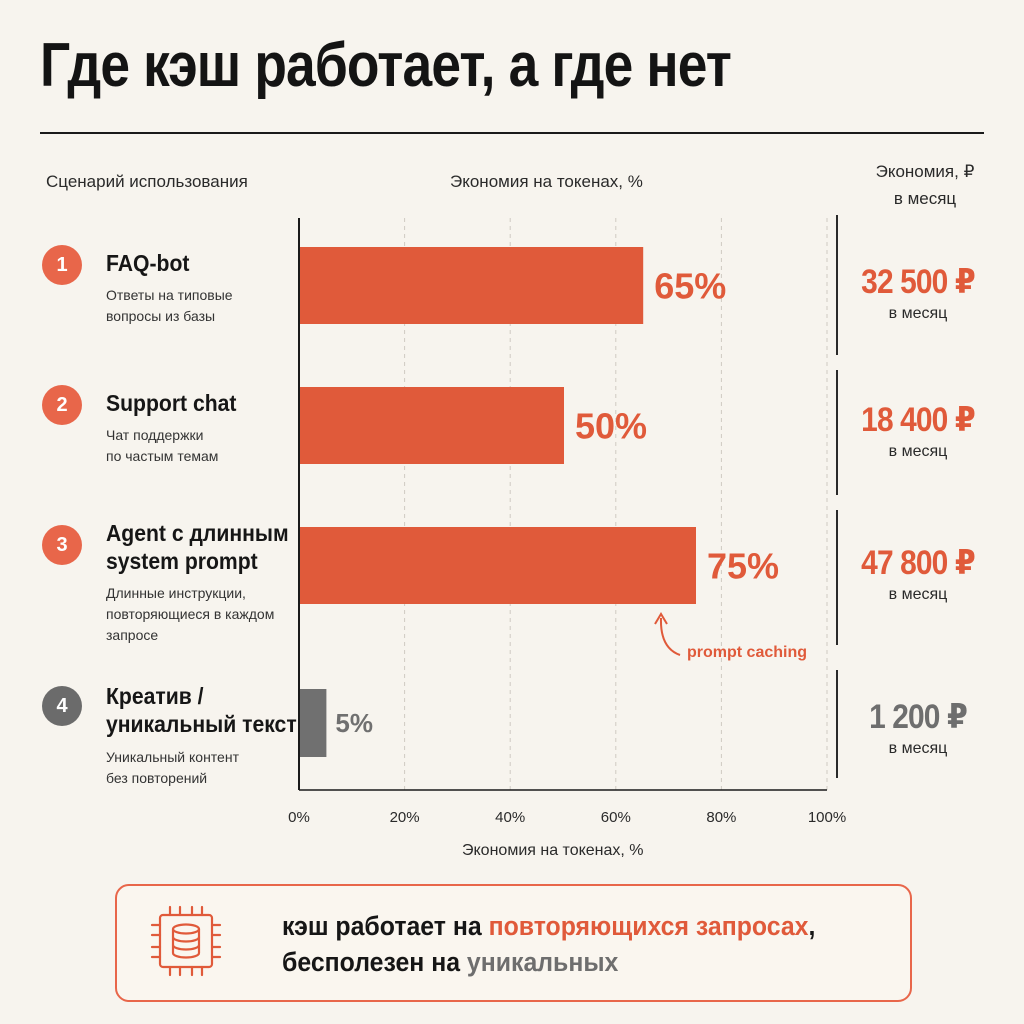 The height and width of the screenshot is (1024, 1024). I want to click on bar-2-value-label: 50%, so click(611, 426).